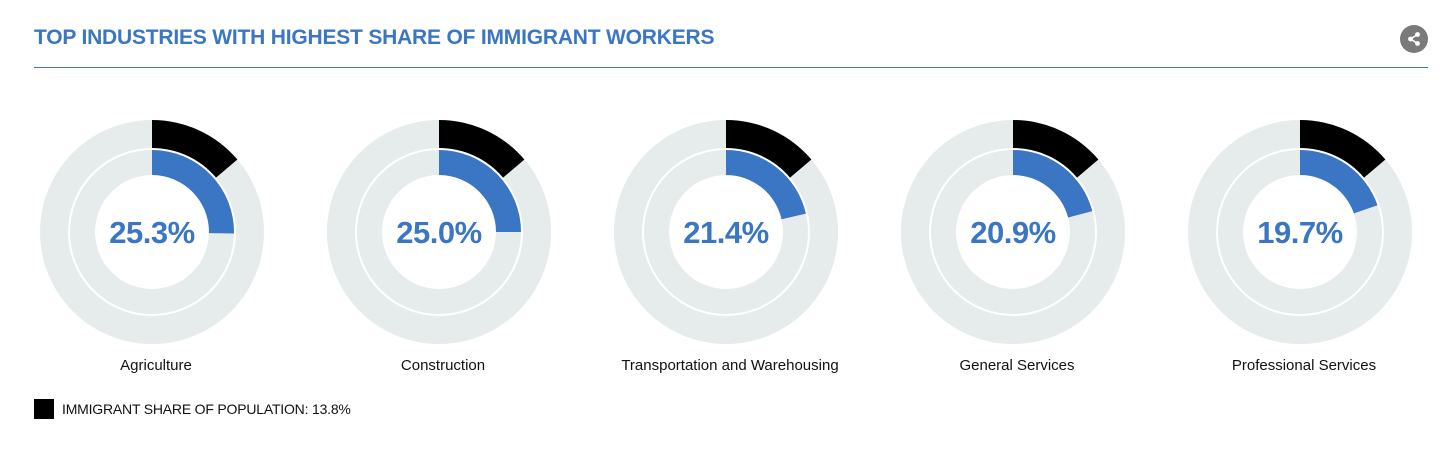 Image resolution: width=1456 pixels, height=456 pixels. I want to click on value-label-general-services: 20.9%, so click(1012, 232).